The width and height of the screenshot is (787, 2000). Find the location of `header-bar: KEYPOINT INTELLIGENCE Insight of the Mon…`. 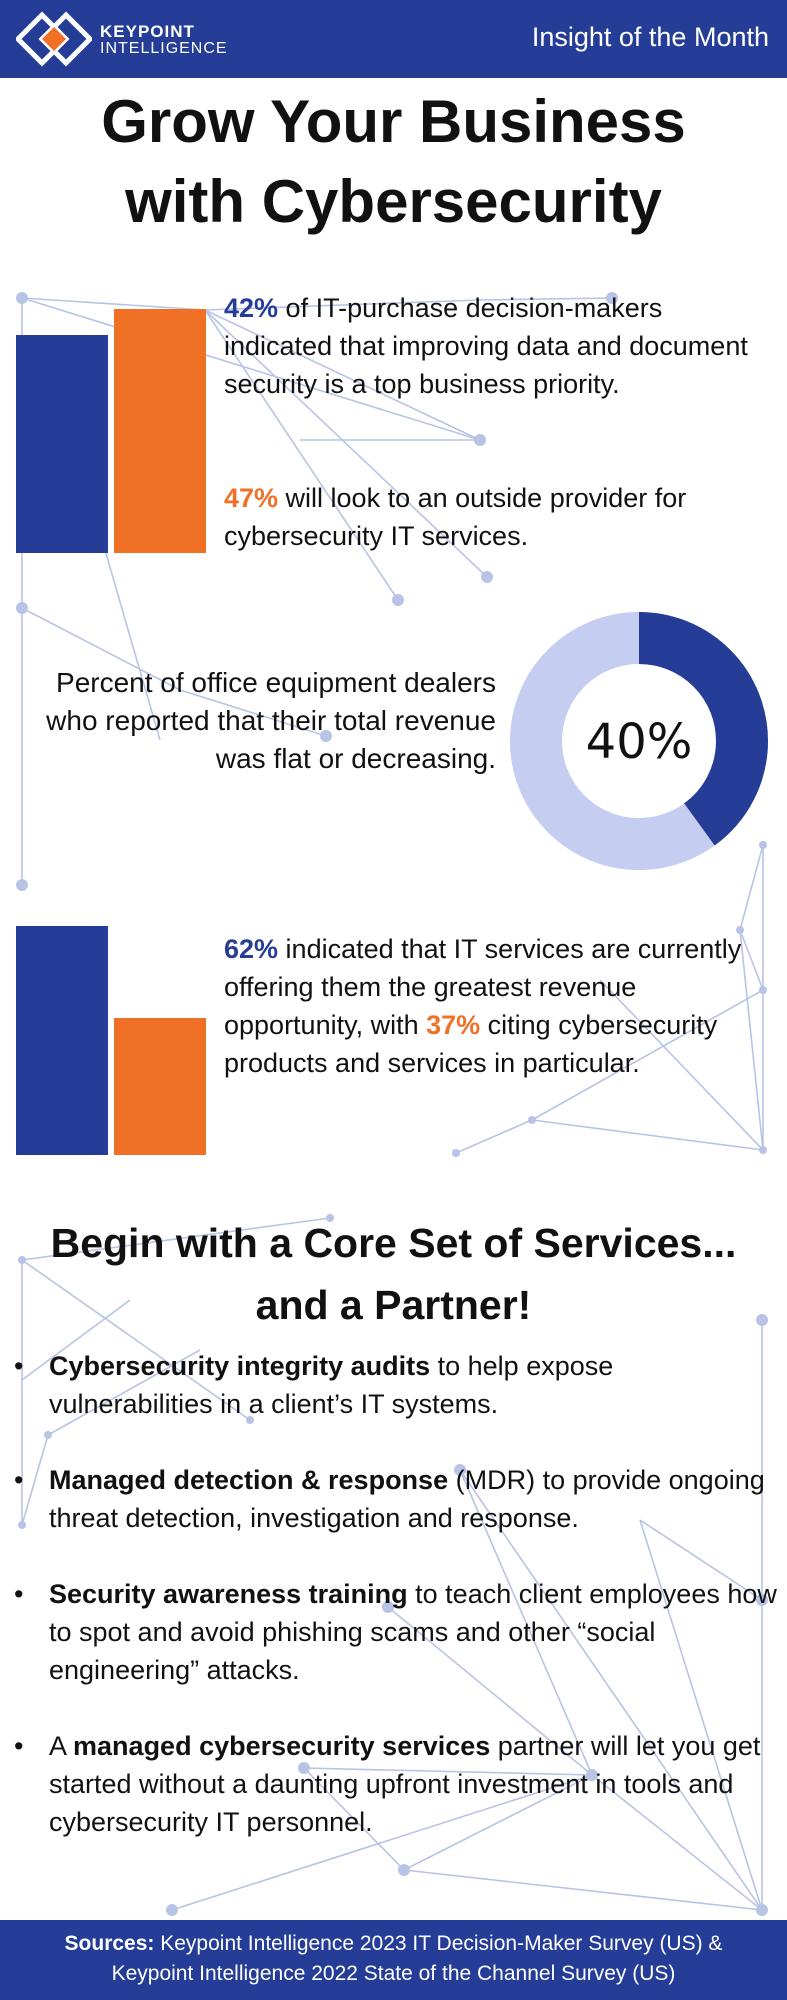

header-bar: KEYPOINT INTELLIGENCE Insight of the Mon… is located at coordinates (393, 39).